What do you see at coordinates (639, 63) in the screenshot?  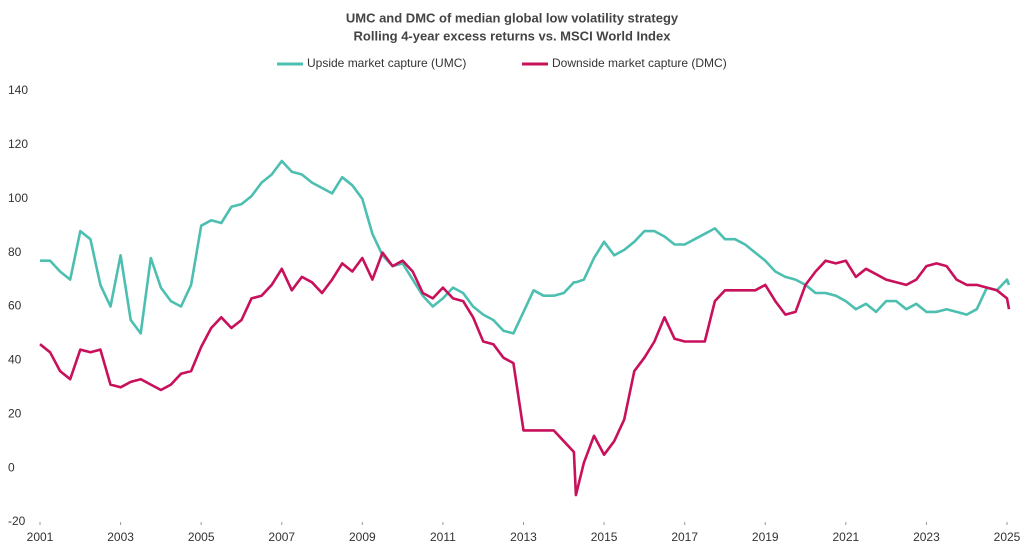 I see `legend-label: Downside market capture (DMC)` at bounding box center [639, 63].